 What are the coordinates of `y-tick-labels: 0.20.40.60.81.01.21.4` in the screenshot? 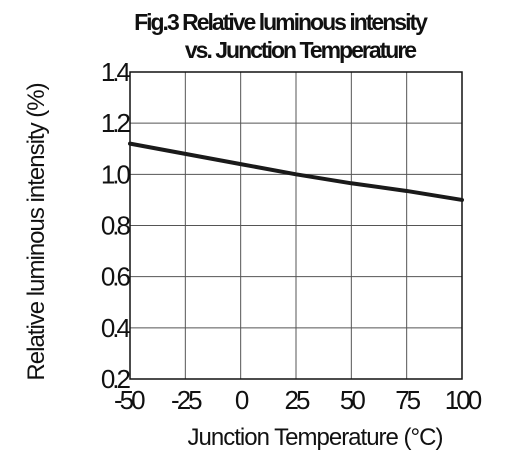 It's located at (117, 225).